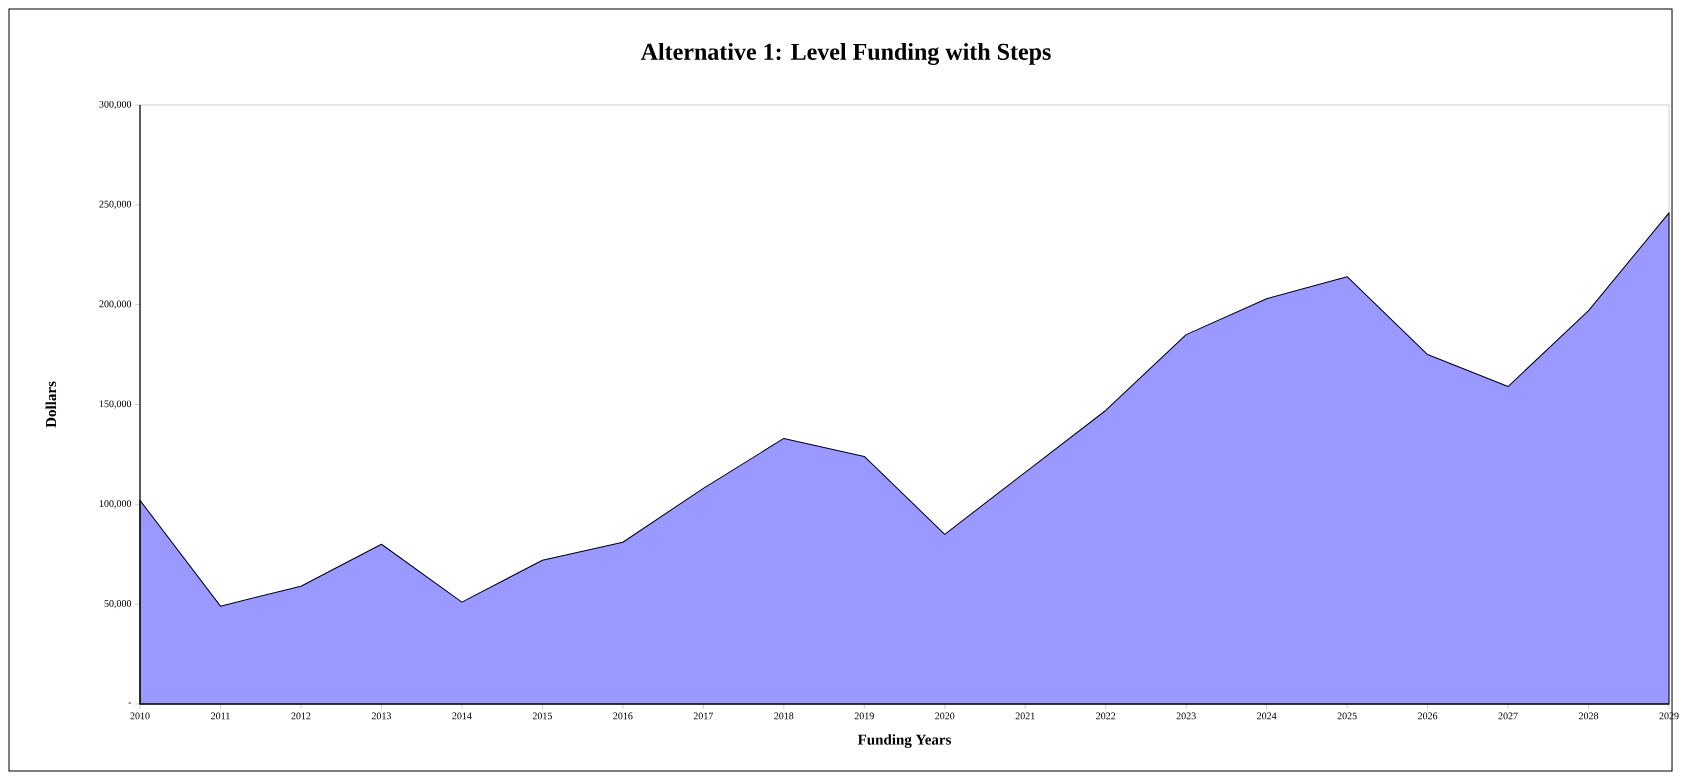 This screenshot has height=780, width=1681. I want to click on x-tick-label: 2029, so click(1669, 716).